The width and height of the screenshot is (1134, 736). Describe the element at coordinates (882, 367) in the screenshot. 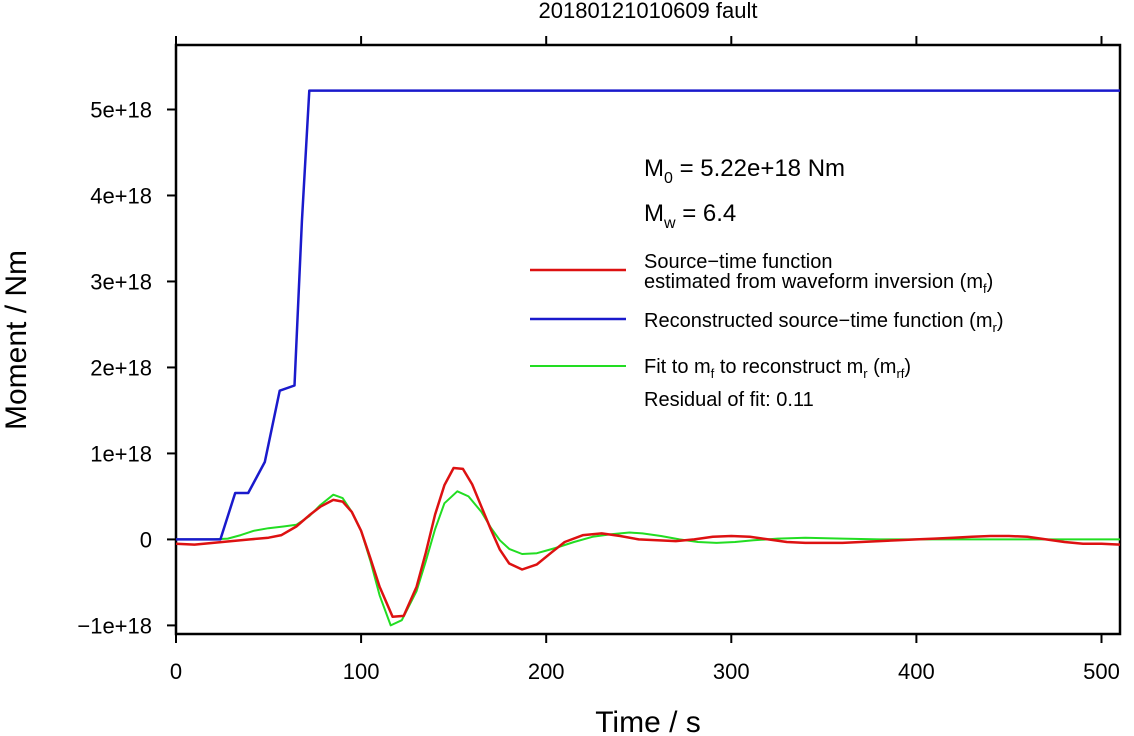

I see `legend-mrf-text-c: (m` at that location.